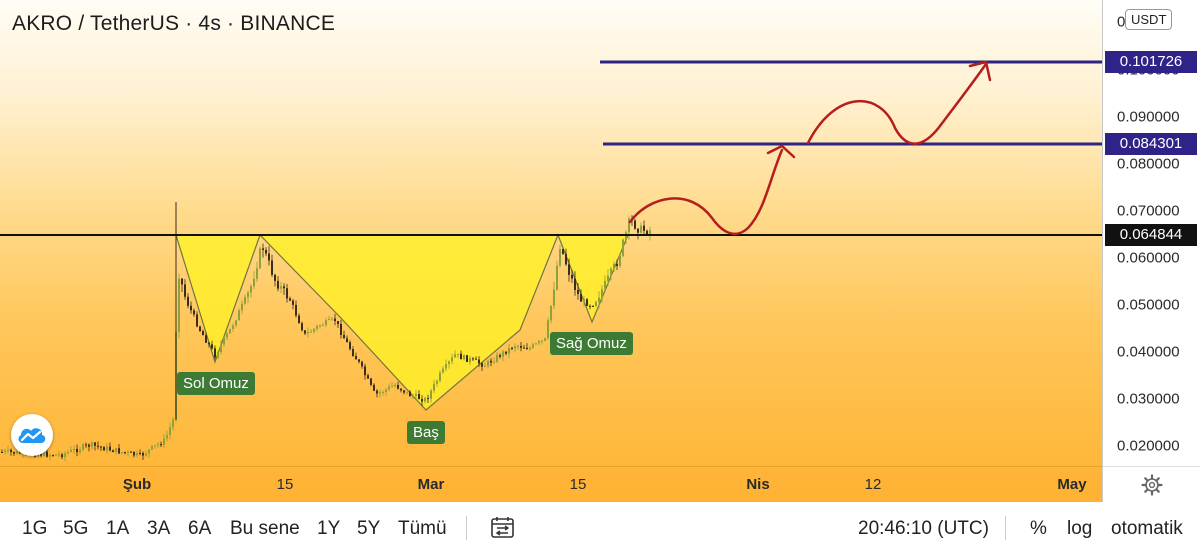 This screenshot has height=554, width=1200. I want to click on price-tick: 0.070000, so click(1148, 211).